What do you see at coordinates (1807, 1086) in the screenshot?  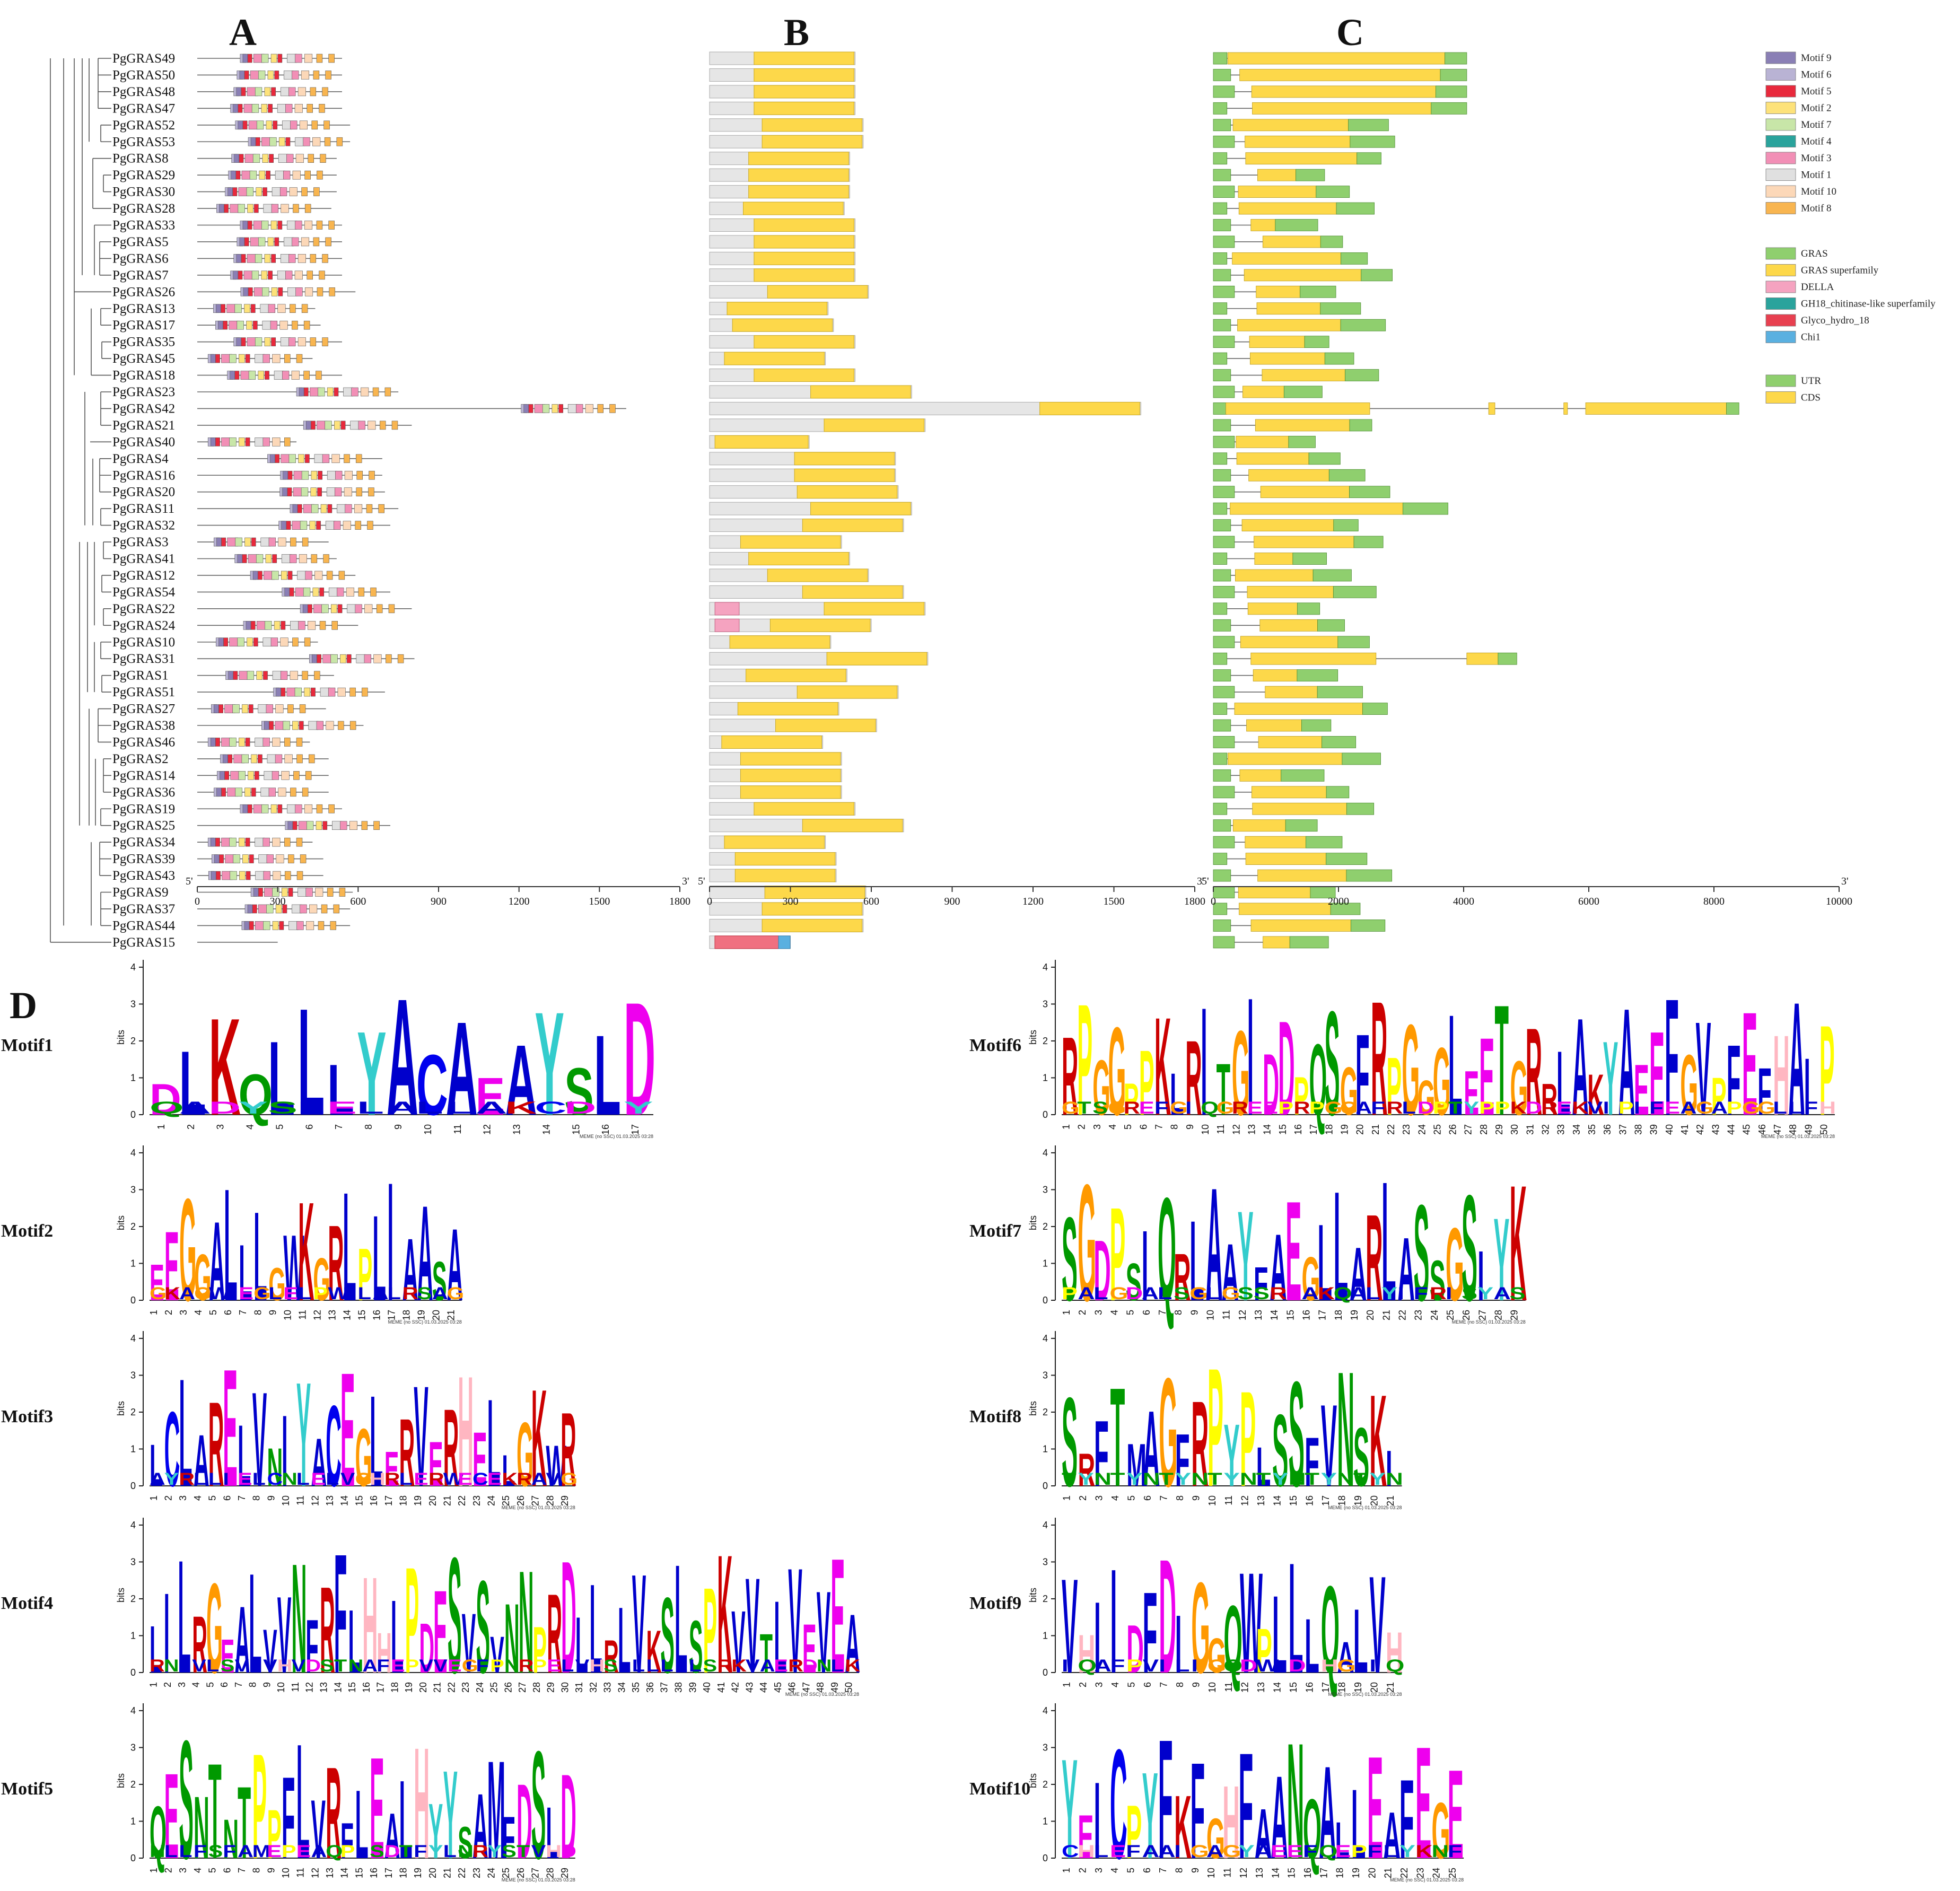 I see `logo-letter: I` at bounding box center [1807, 1086].